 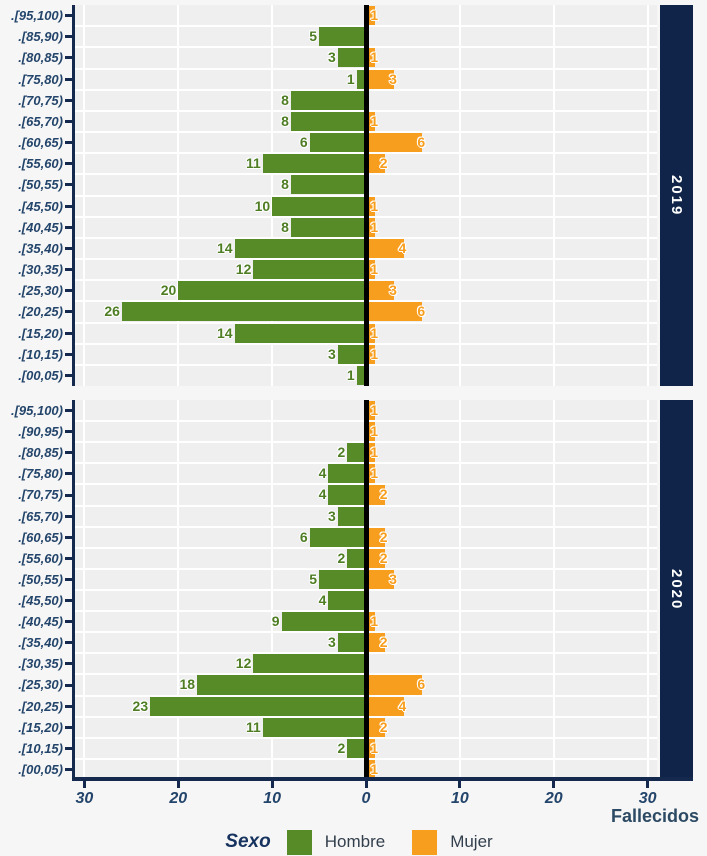 I want to click on bar-value-hombre: 10, so click(x=262, y=205).